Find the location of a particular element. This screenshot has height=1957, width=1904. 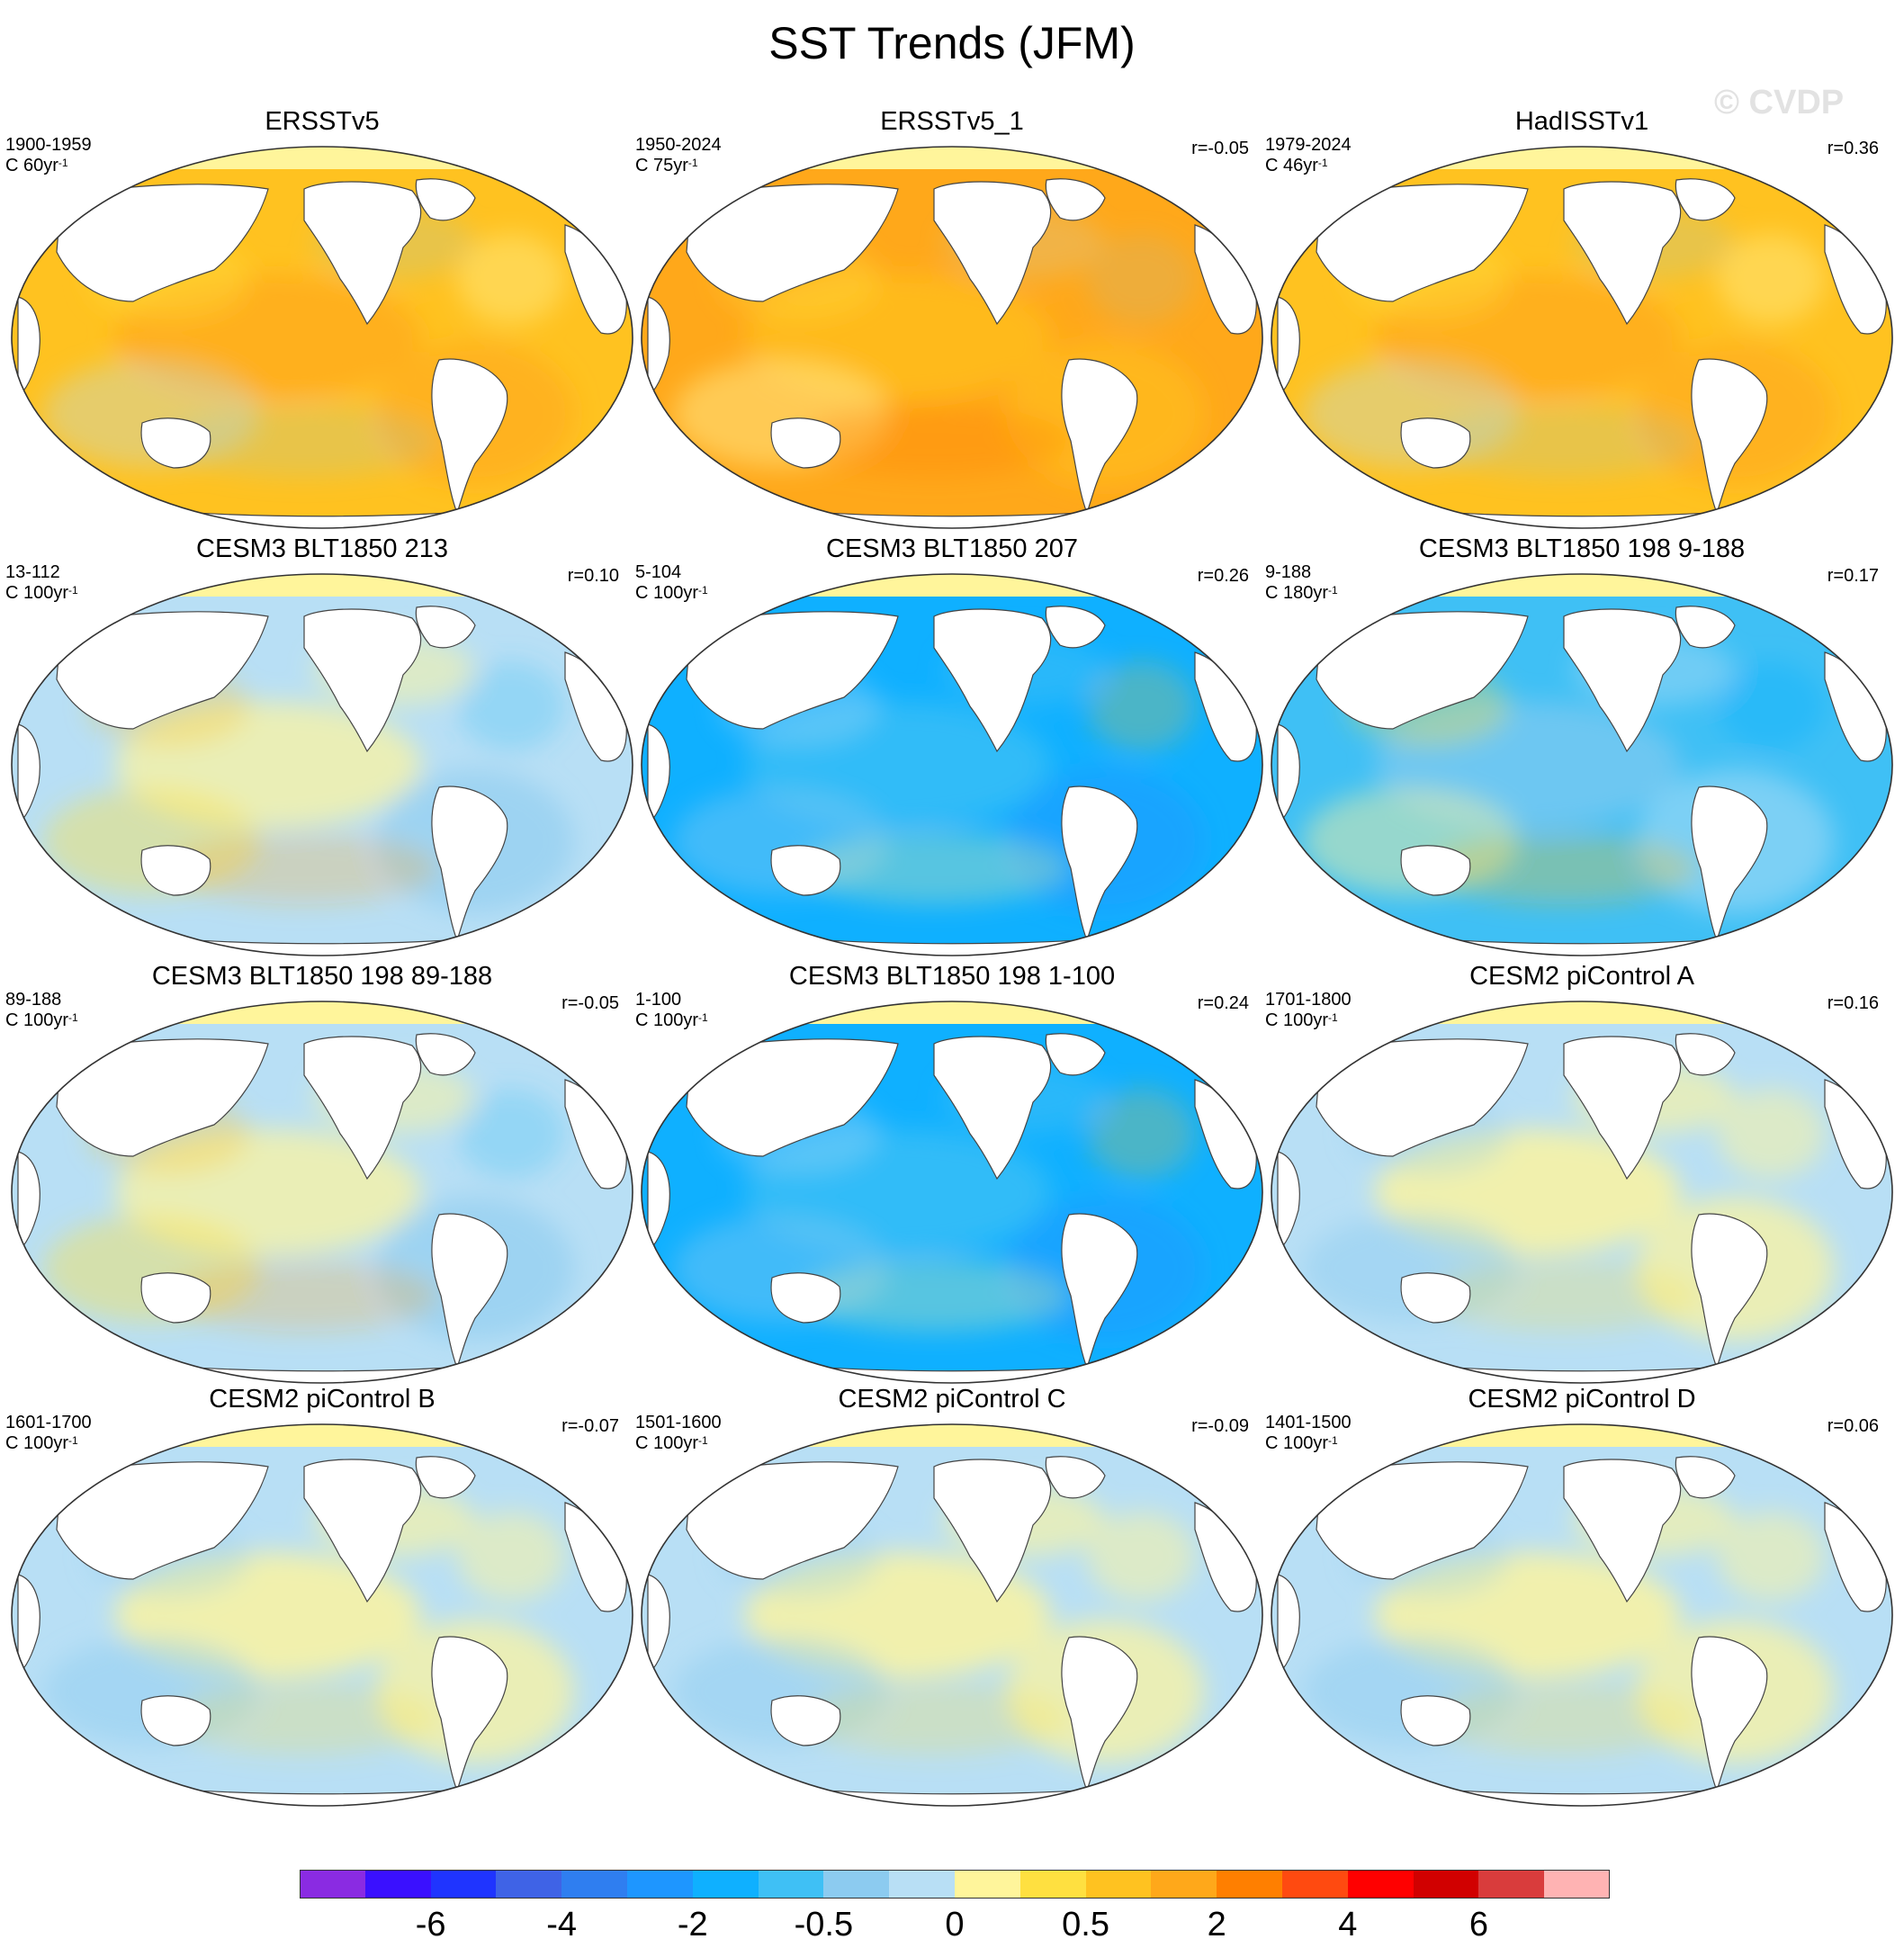

panel-period: 1401-1500 is located at coordinates (1308, 1422).